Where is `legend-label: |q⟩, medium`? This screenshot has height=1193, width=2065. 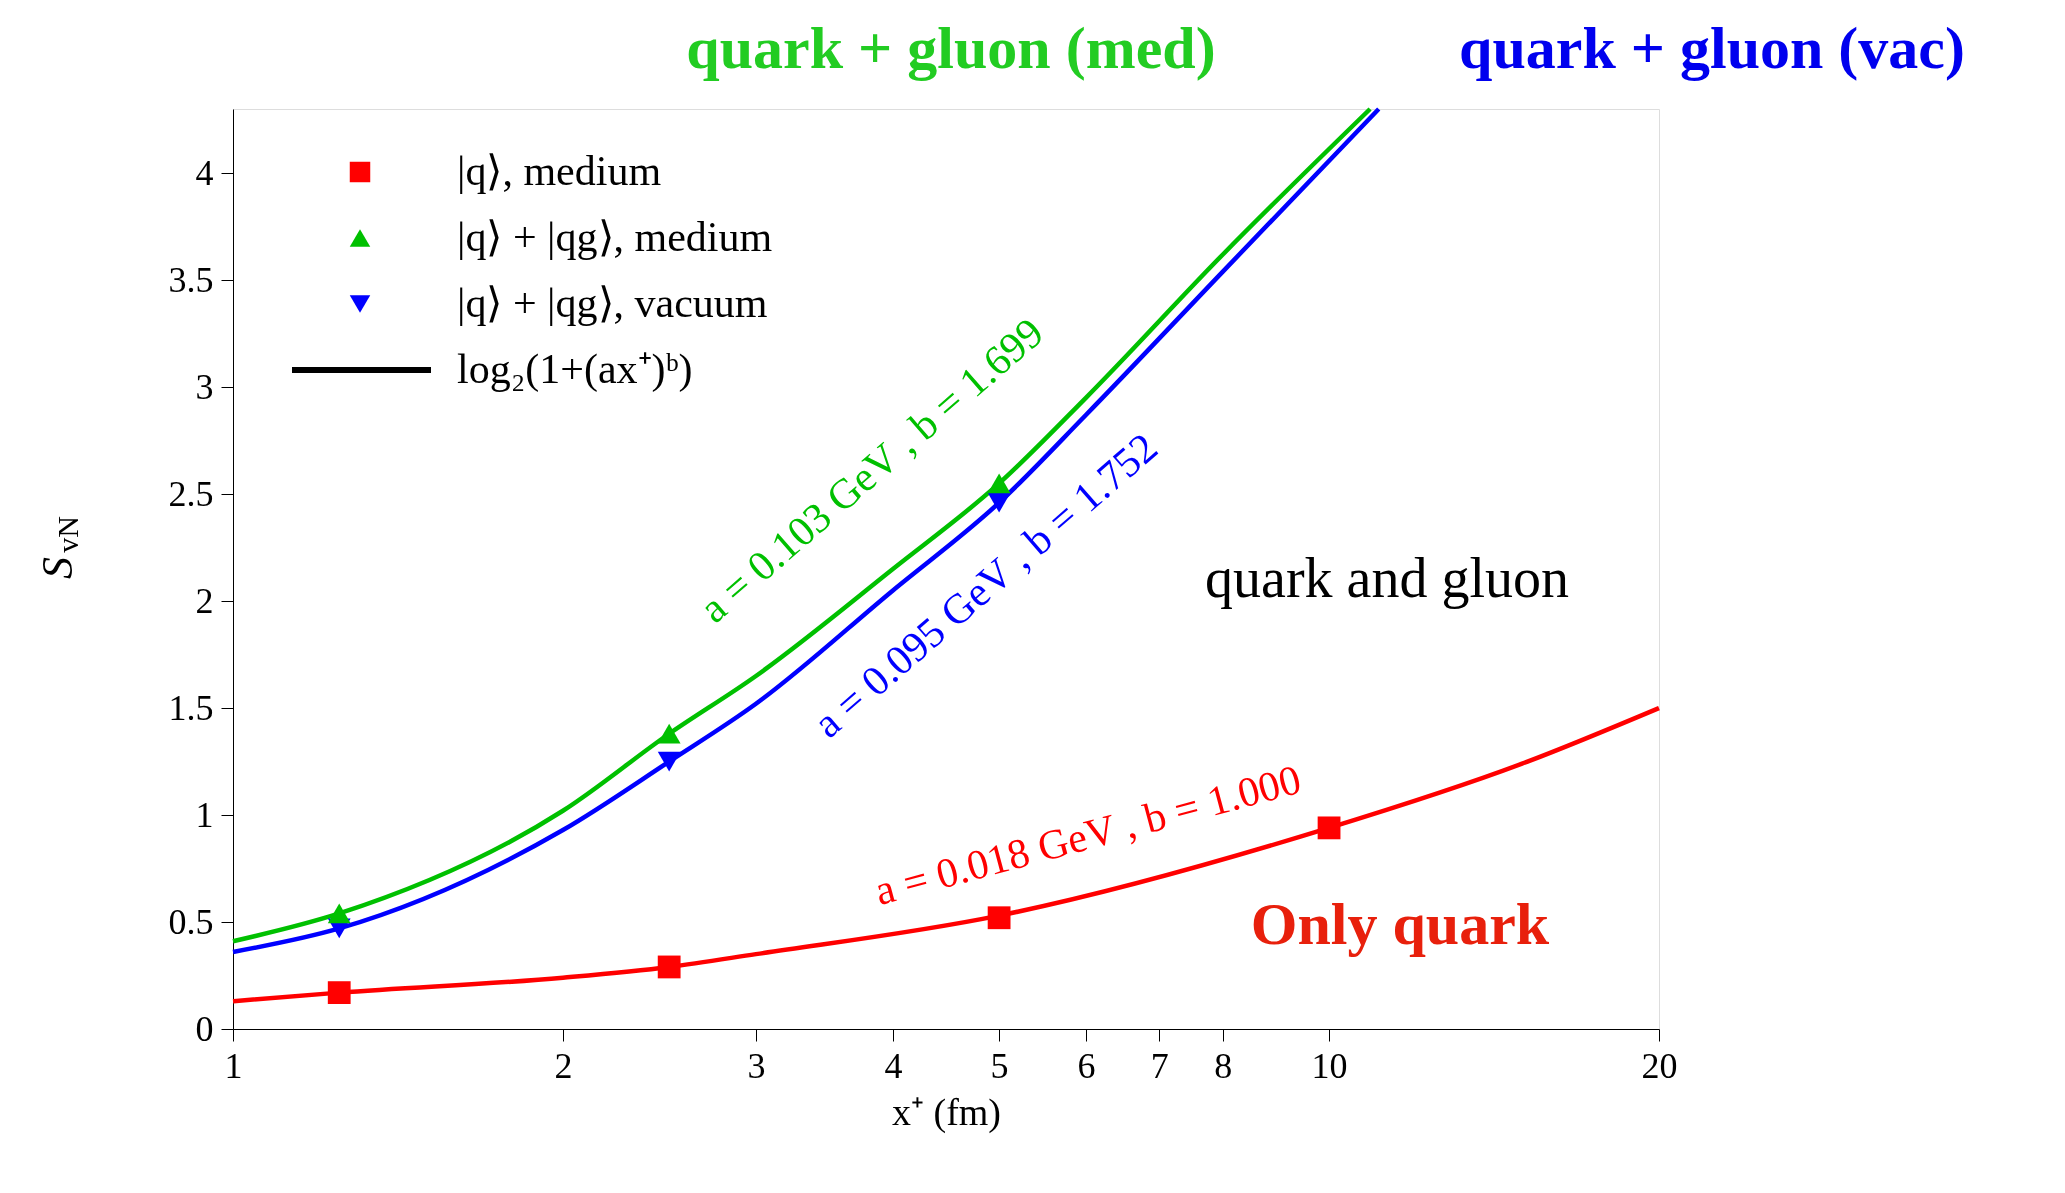
legend-label: |q⟩, medium is located at coordinates (559, 171).